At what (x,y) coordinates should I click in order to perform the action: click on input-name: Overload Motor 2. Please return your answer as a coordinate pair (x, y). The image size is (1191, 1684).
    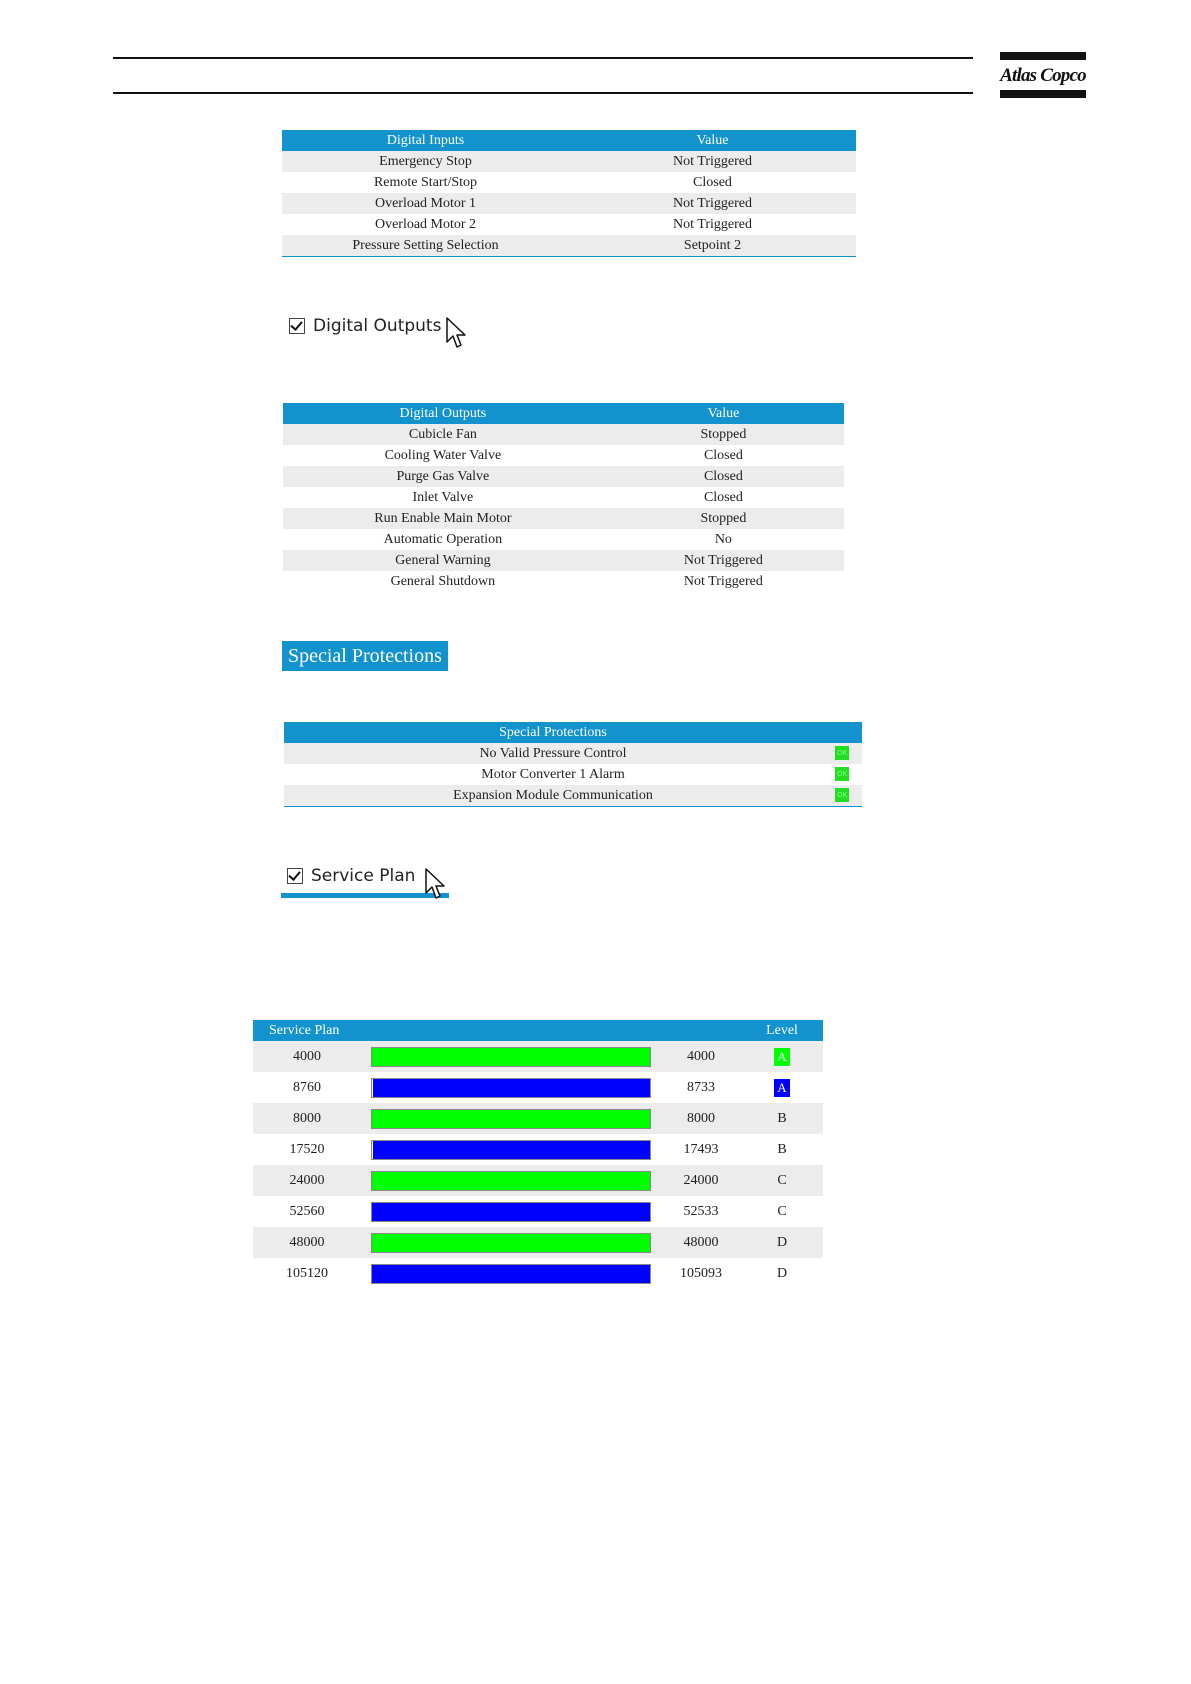
    Looking at the image, I should click on (425, 224).